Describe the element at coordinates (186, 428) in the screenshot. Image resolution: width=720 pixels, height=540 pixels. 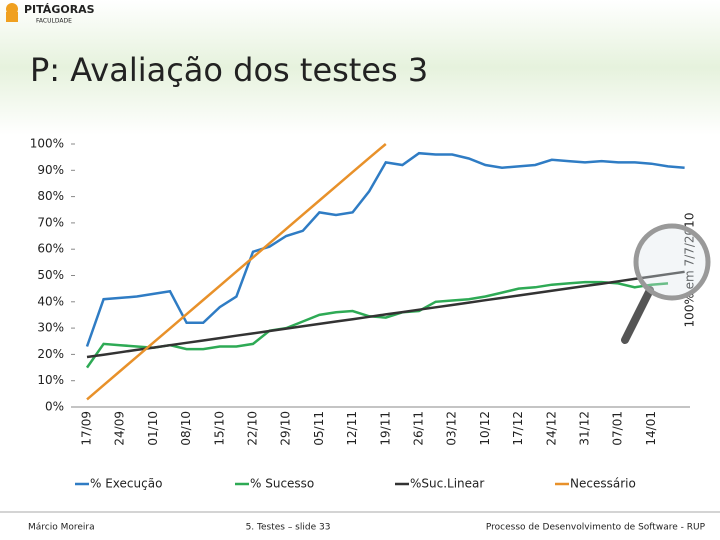
I see `x-tick-label: 08/10` at that location.